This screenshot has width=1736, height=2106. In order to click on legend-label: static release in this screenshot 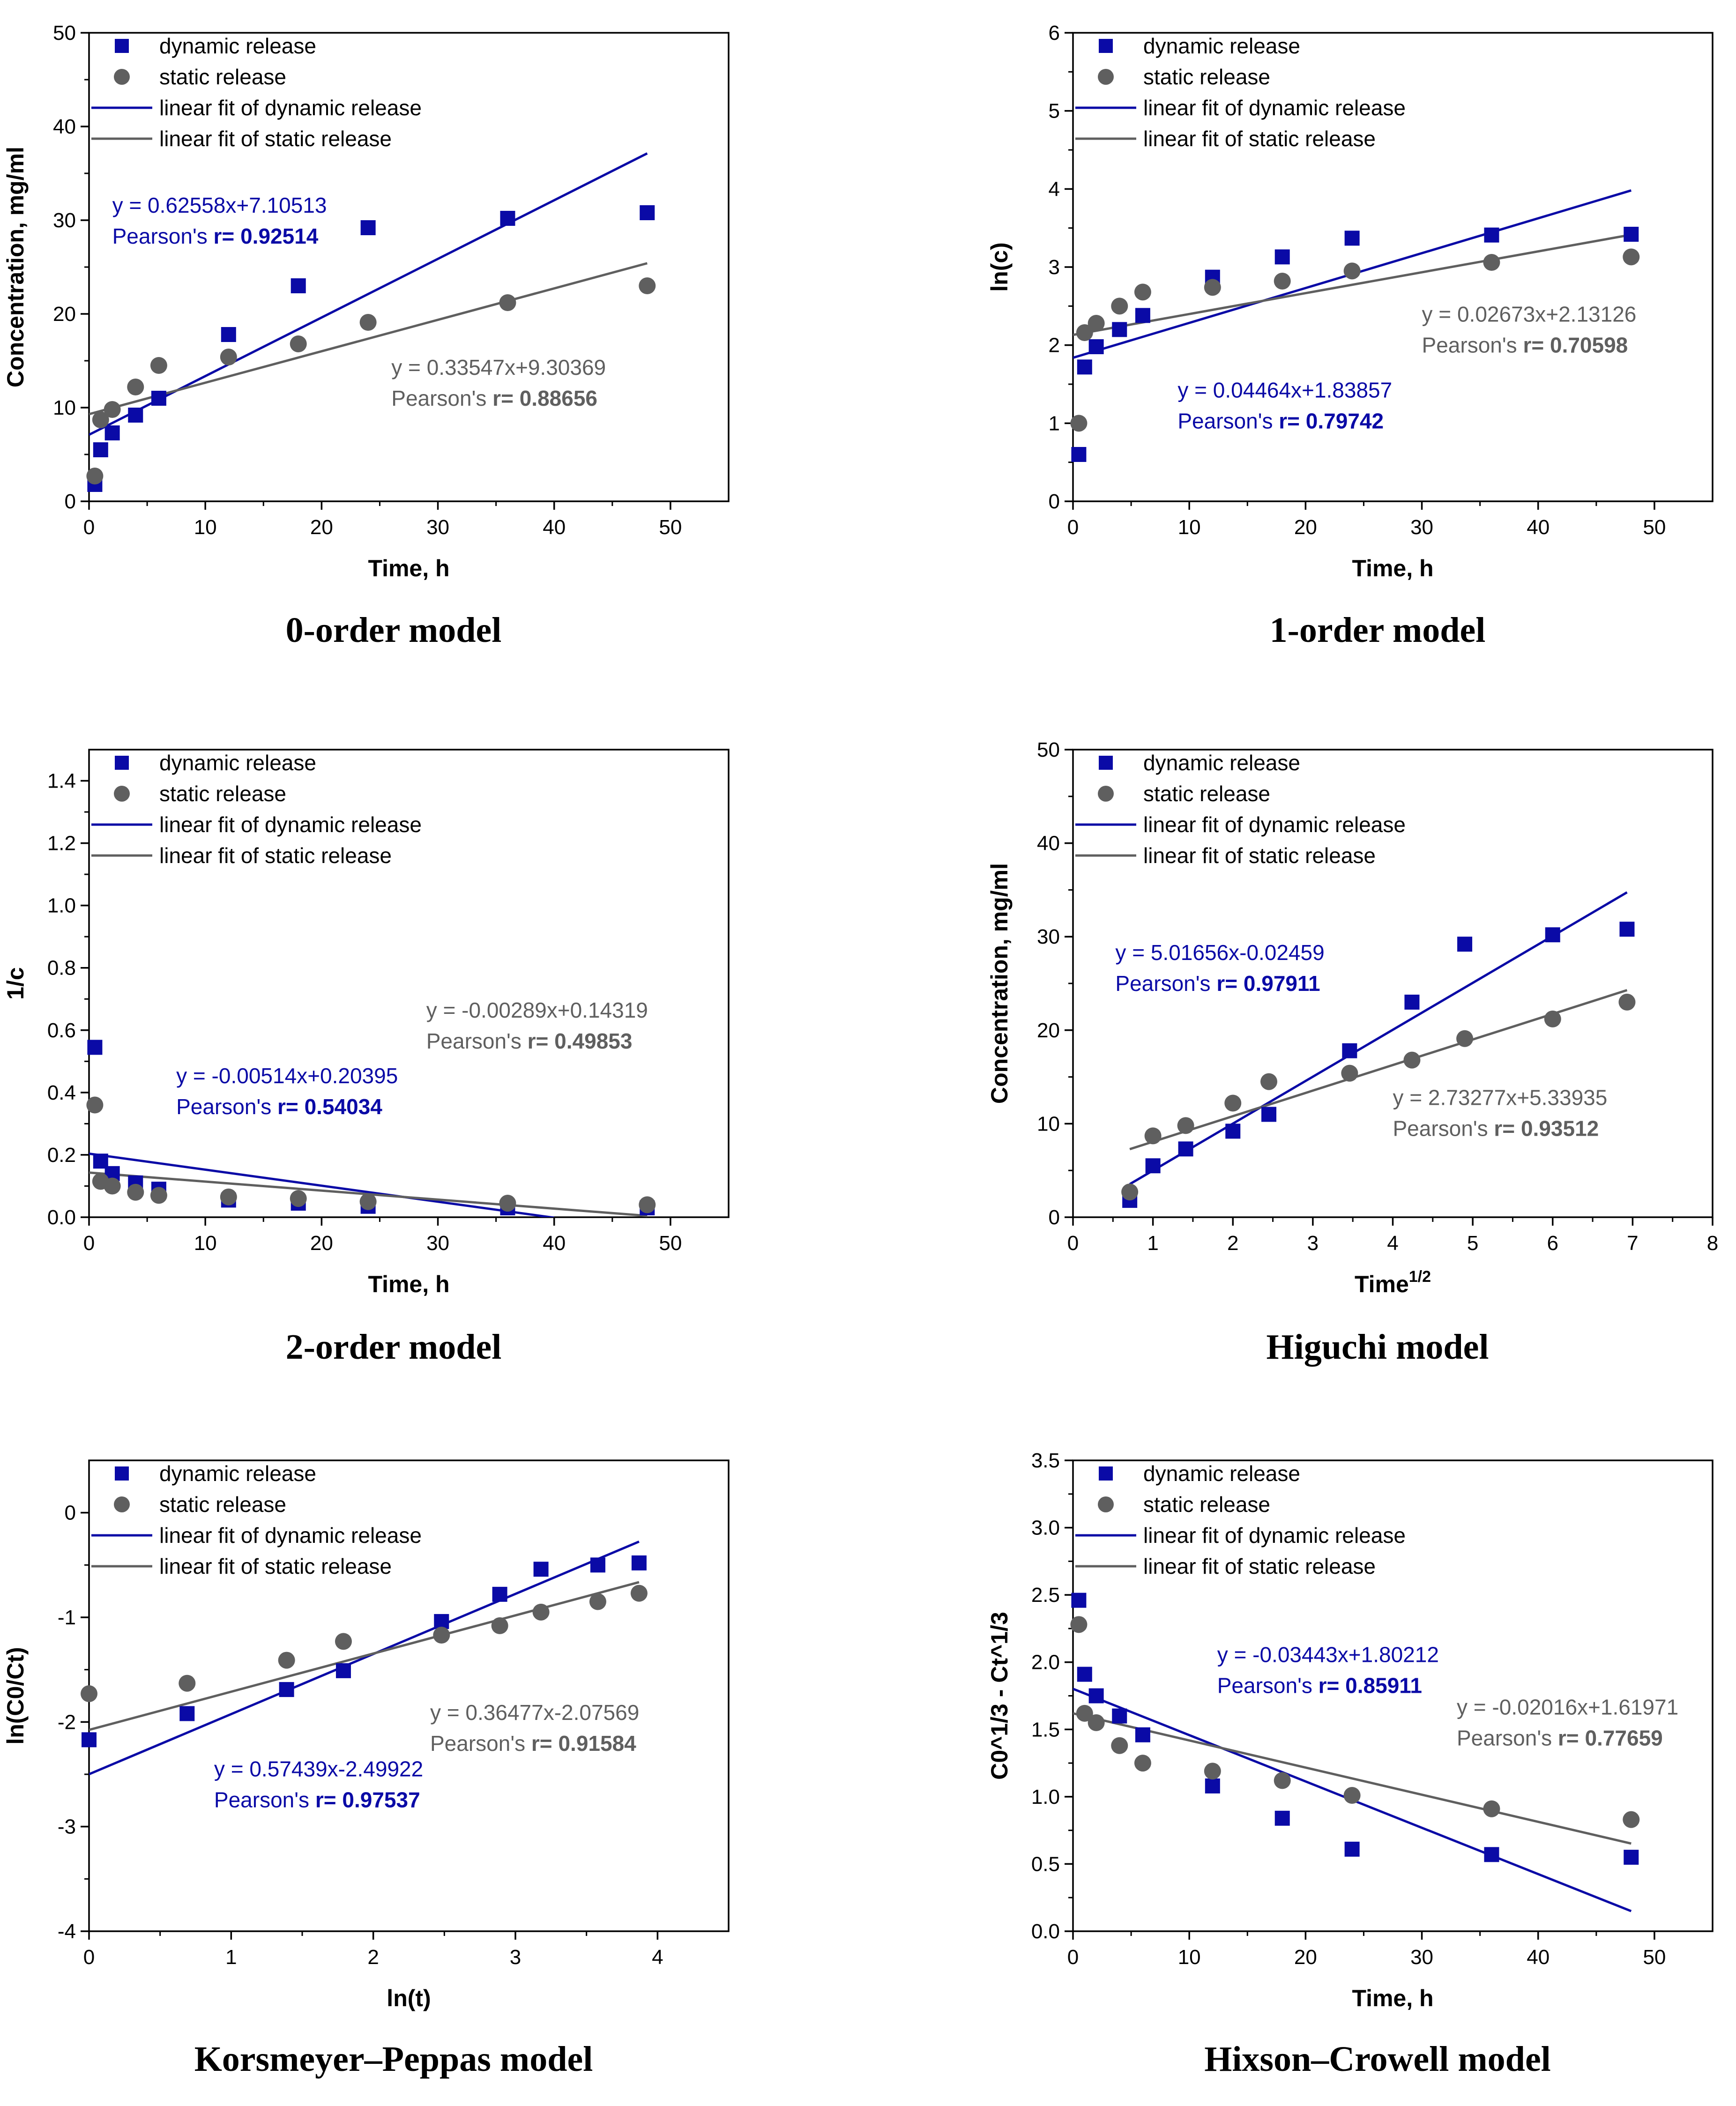, I will do `click(222, 77)`.